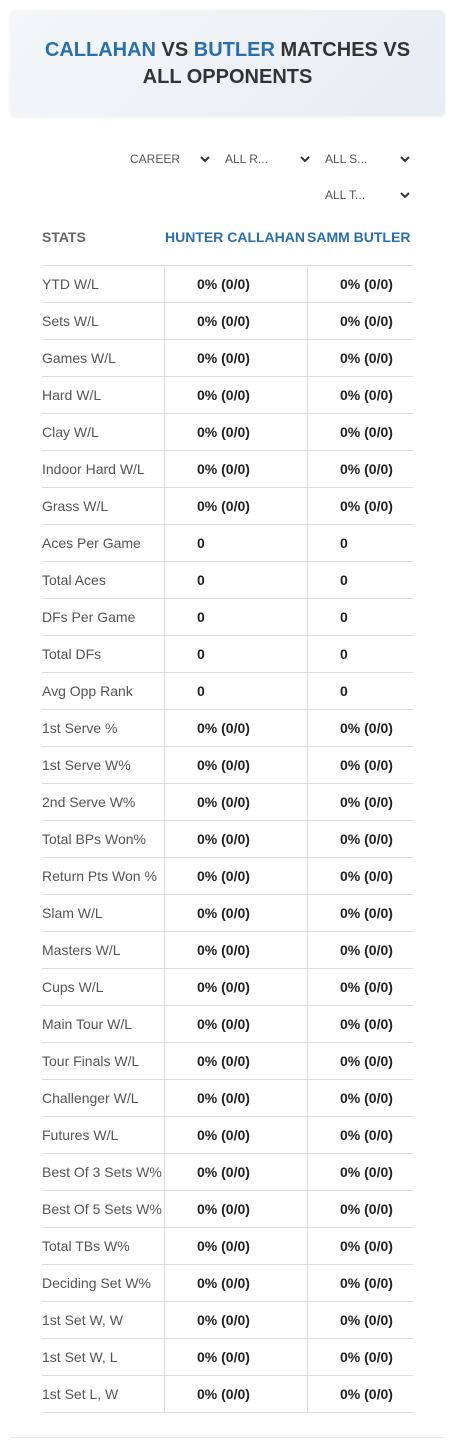 The width and height of the screenshot is (455, 1448). I want to click on stat-label: Challenger W/L, so click(90, 1098).